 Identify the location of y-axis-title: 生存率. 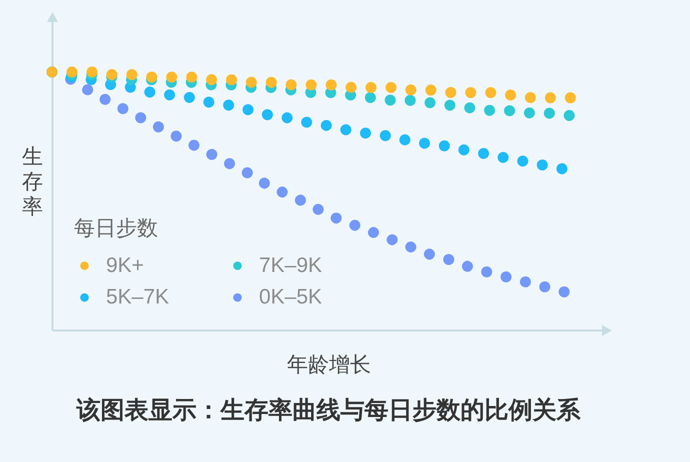
(32, 182).